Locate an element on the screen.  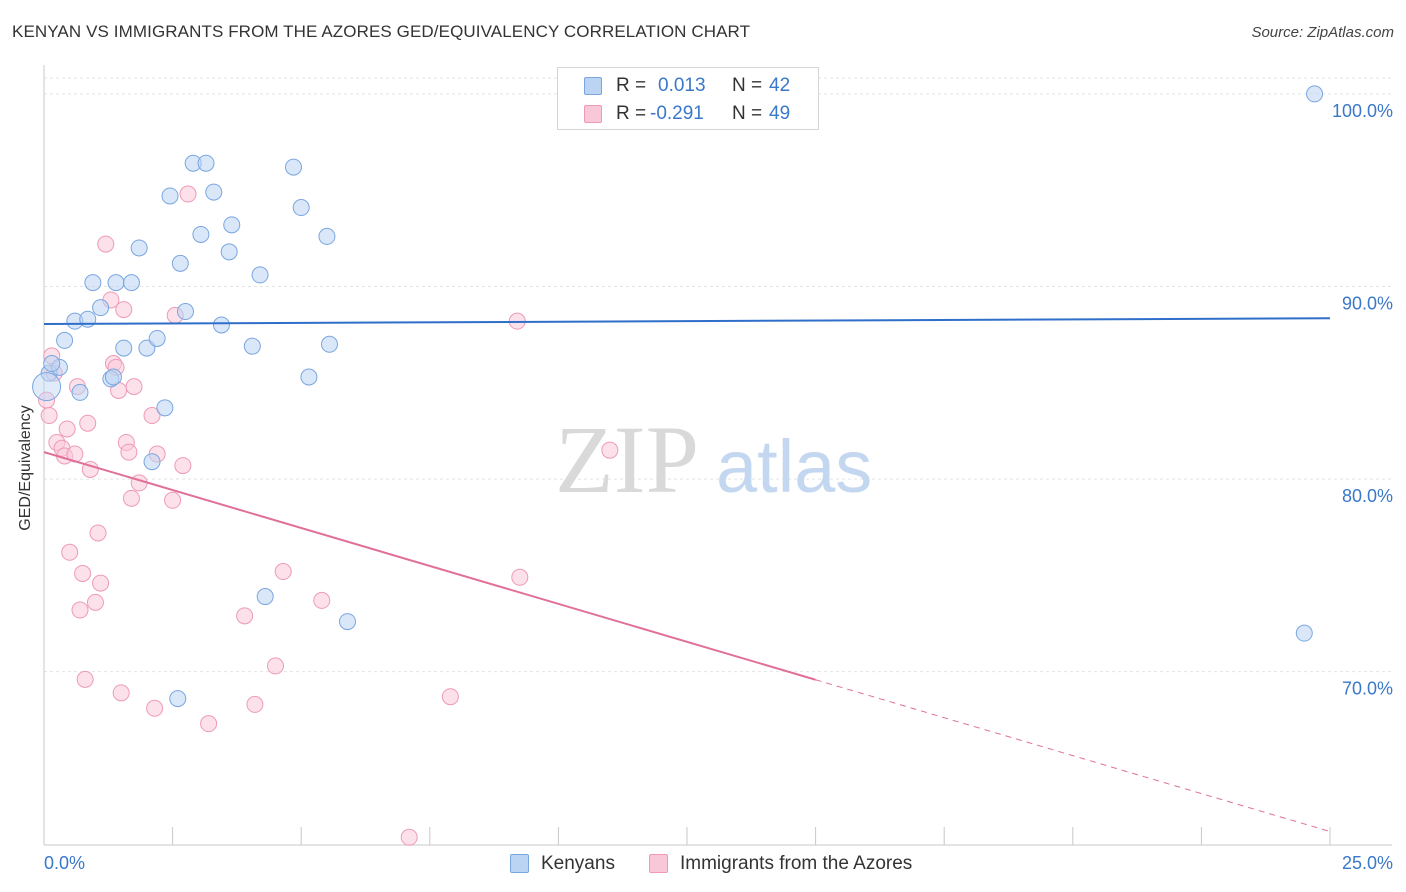
bottom-legend-swatch-kenyans is located at coordinates (519, 863).